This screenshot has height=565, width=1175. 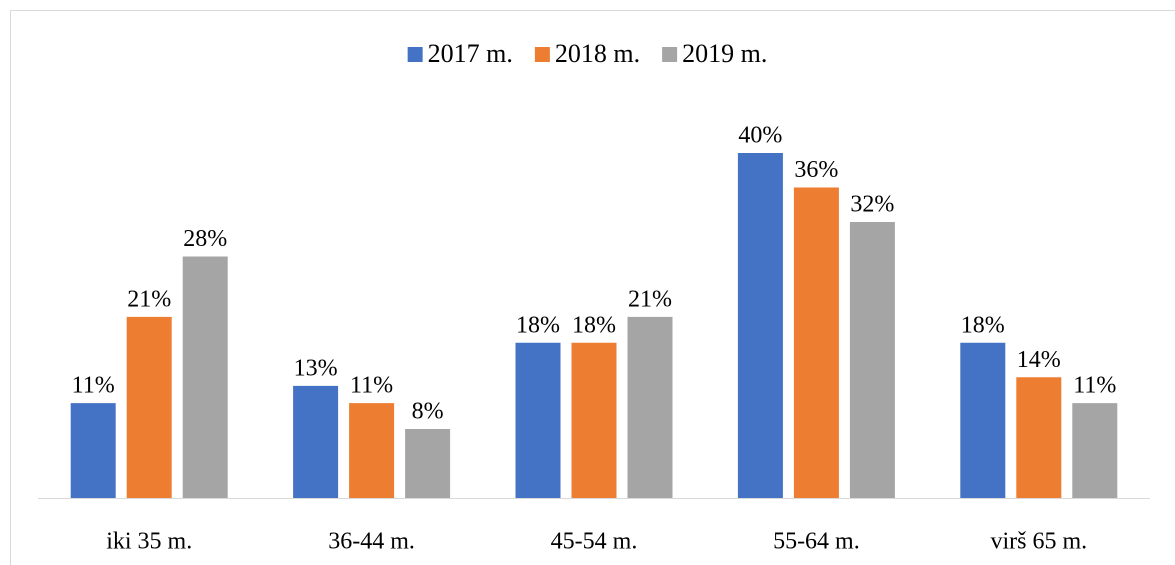 I want to click on data-label: 36%, so click(x=816, y=170).